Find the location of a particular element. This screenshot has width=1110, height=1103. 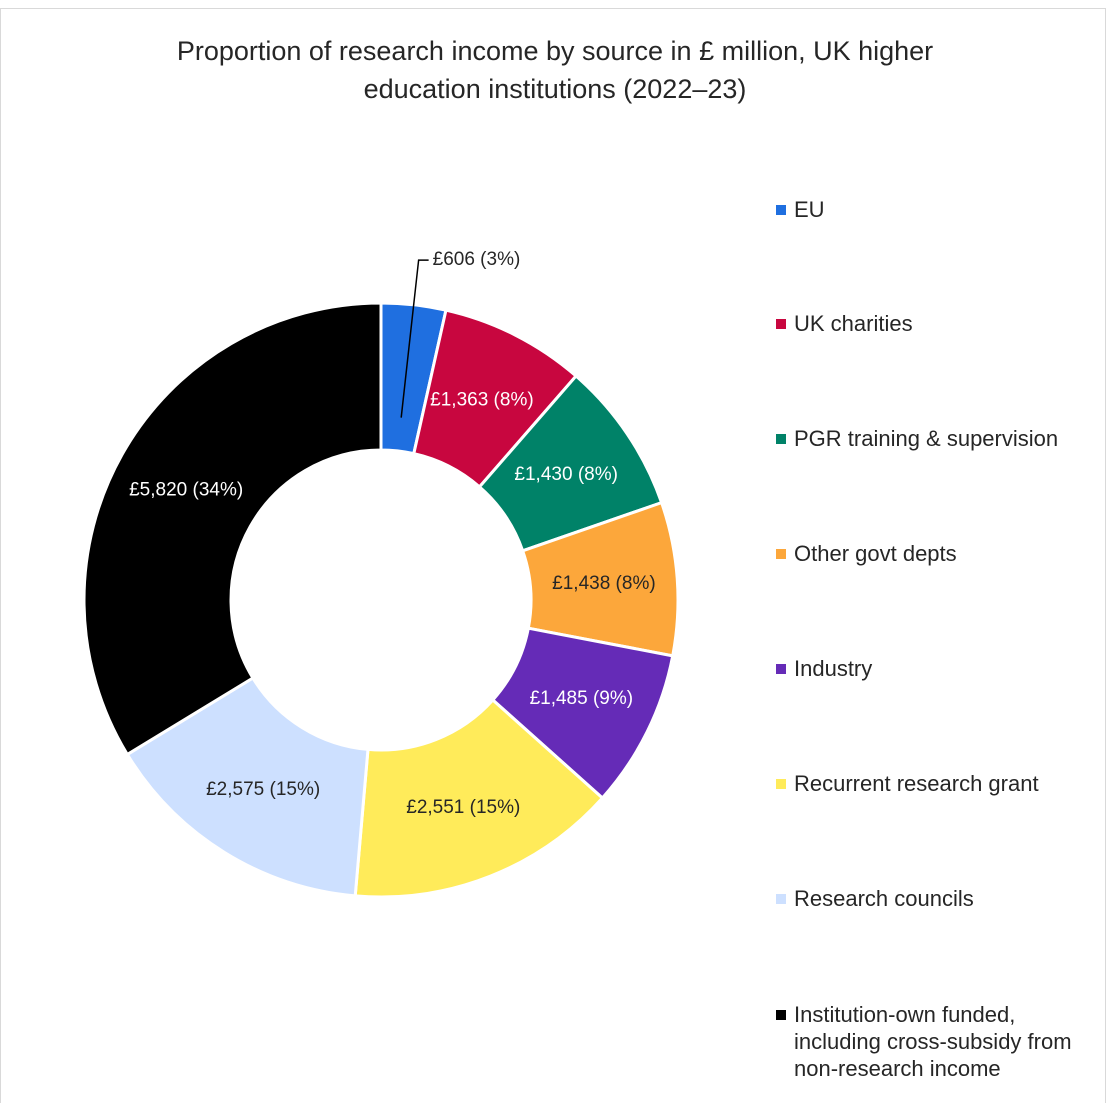

data-label-other-govt-depts: £1,438 (8%) is located at coordinates (604, 583).